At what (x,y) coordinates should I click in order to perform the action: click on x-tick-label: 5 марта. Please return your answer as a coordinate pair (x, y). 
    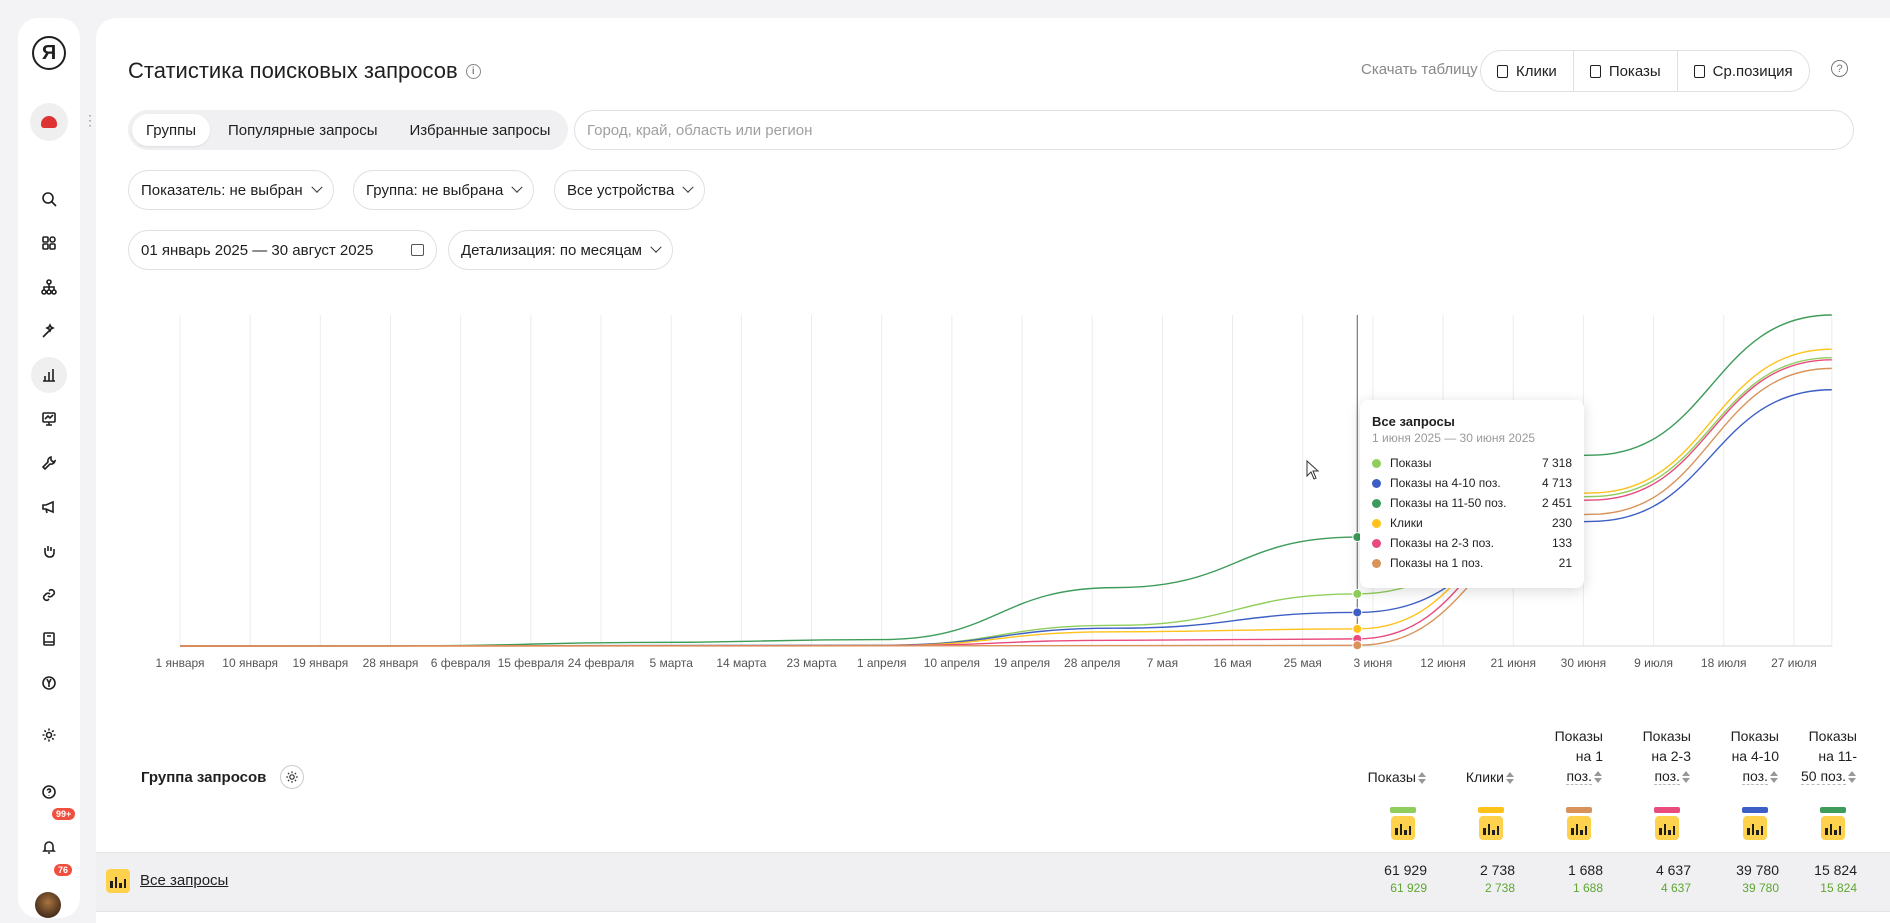
    Looking at the image, I should click on (671, 663).